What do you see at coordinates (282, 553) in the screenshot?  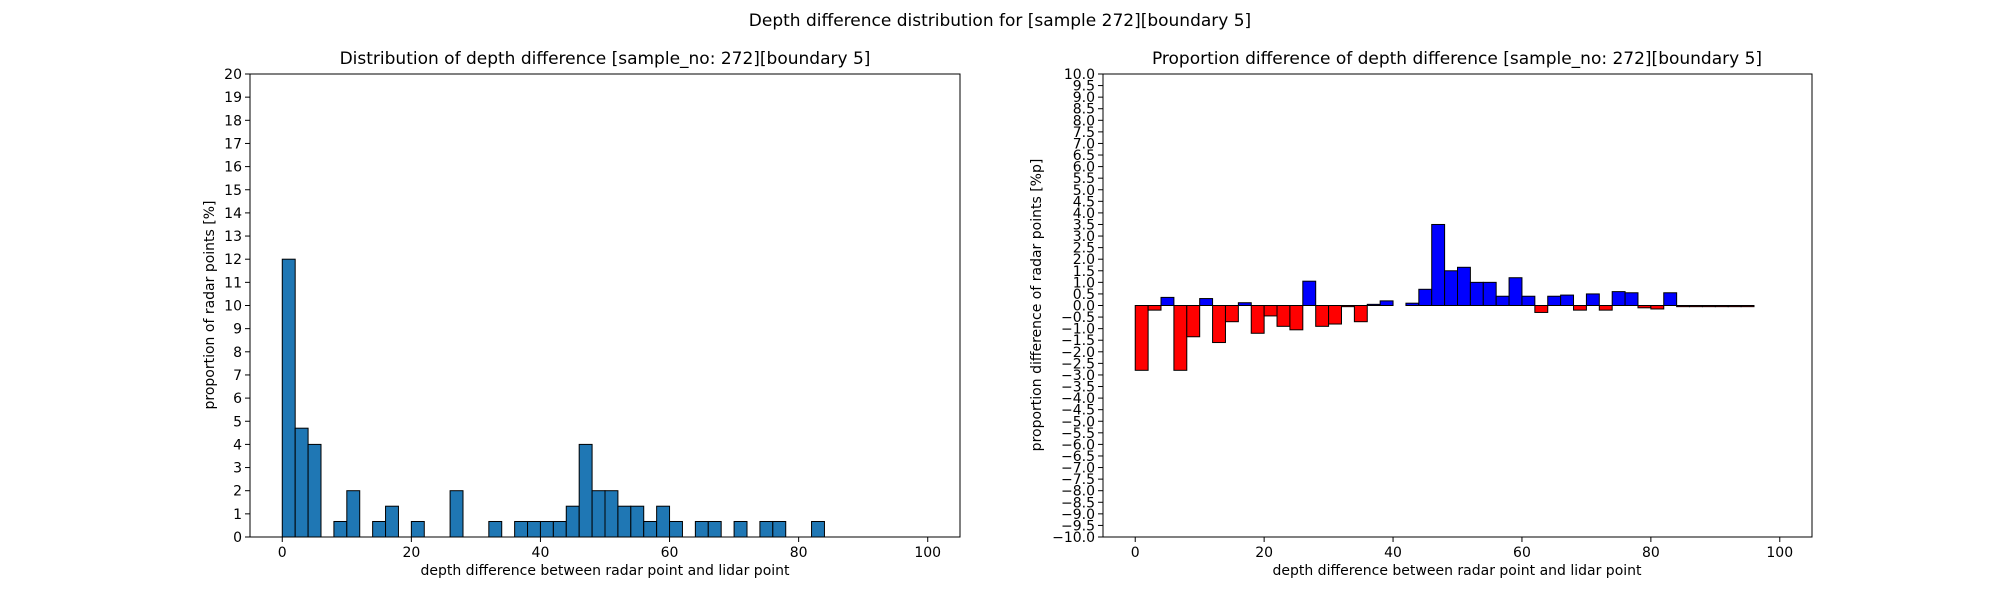 I see `chart-left-x-tick-label: 0` at bounding box center [282, 553].